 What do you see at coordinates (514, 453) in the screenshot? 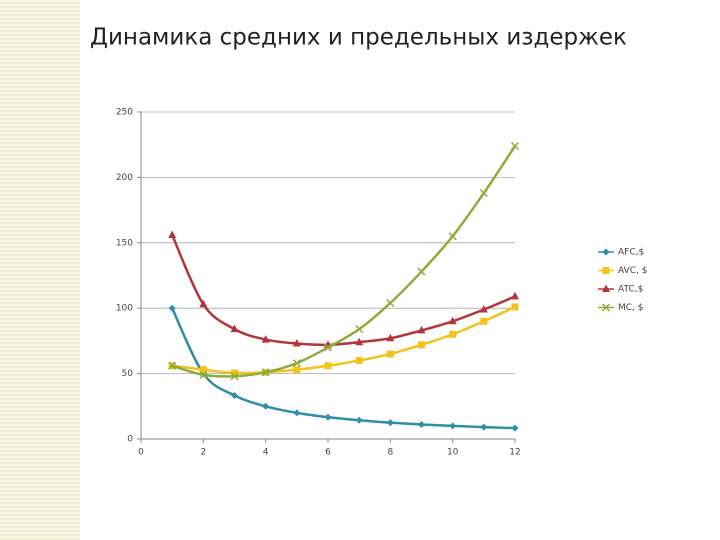
I see `x-tick-label: 12` at bounding box center [514, 453].